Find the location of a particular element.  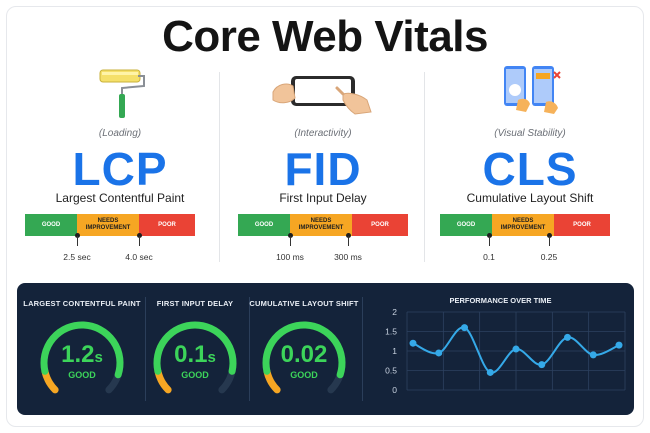

layout-shift-phones-icon is located at coordinates (532, 90).